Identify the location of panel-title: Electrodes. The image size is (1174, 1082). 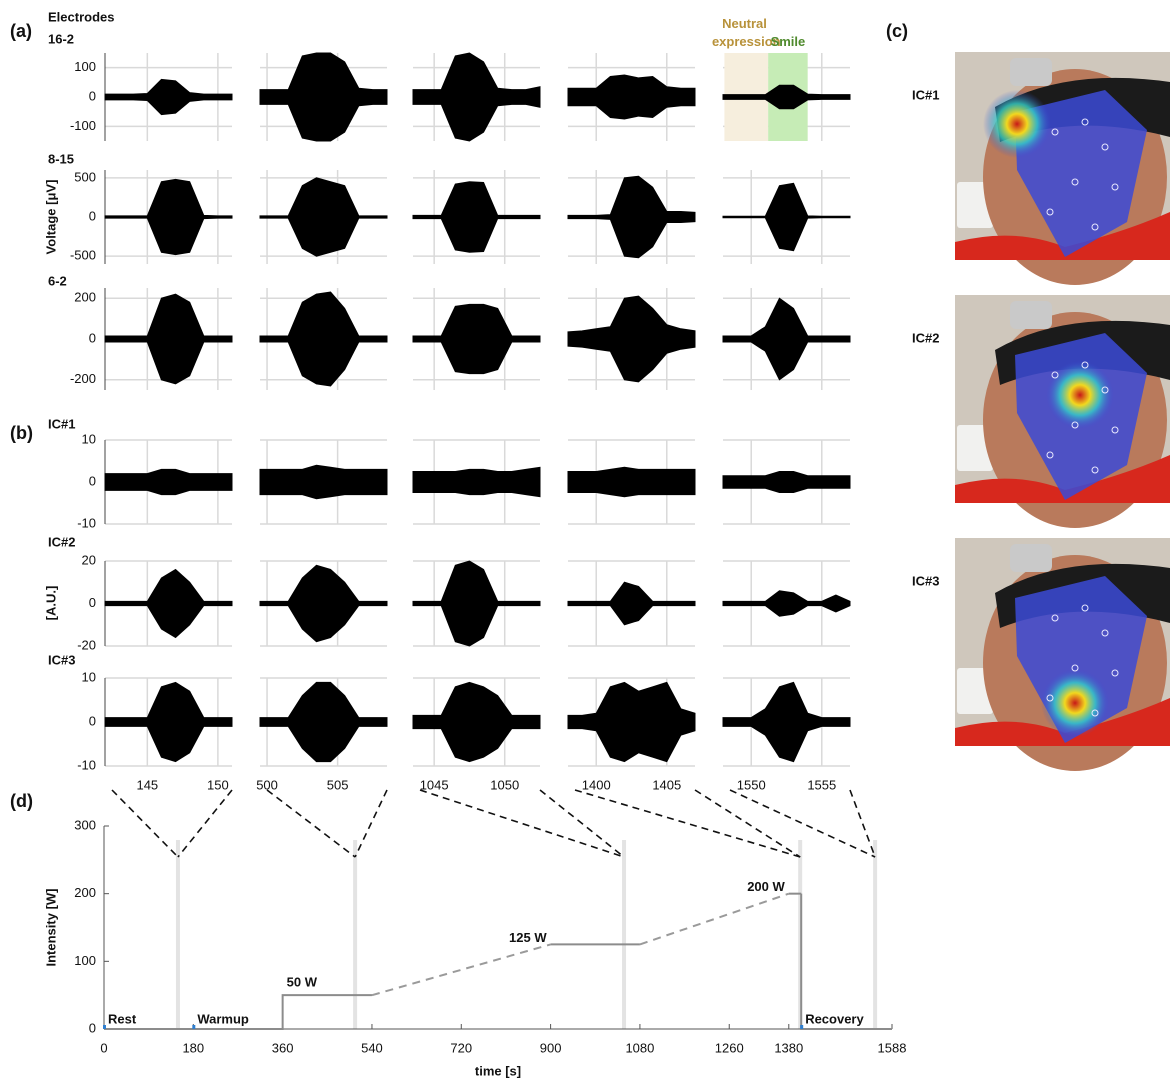
(81, 16).